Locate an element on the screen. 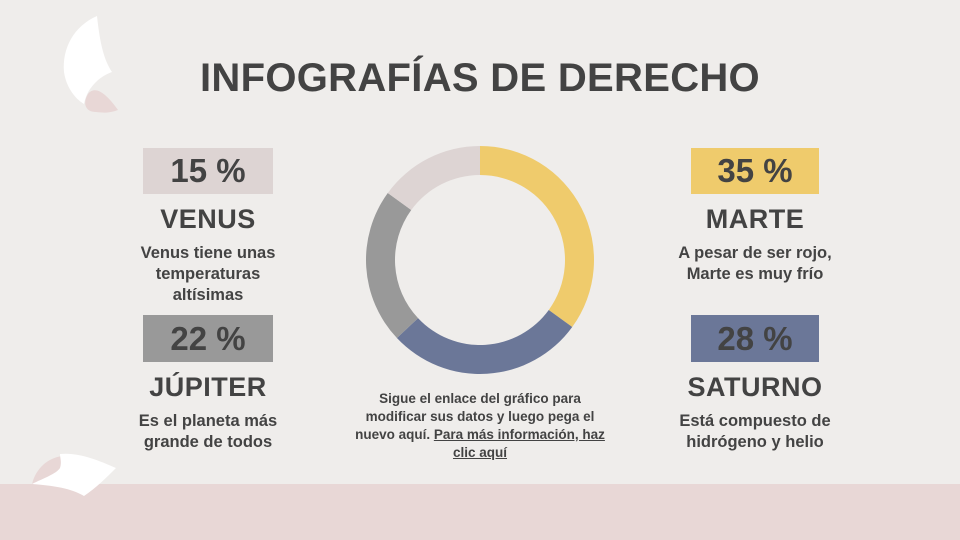  paper-leaf-icon is located at coordinates (90, 64).